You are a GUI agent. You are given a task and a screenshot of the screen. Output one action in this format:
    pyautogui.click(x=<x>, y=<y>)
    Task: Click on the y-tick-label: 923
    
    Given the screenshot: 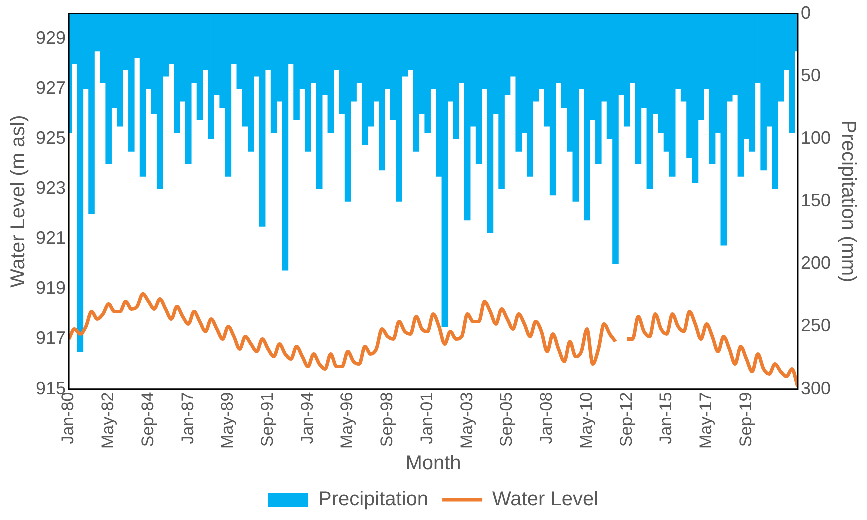 What is the action you would take?
    pyautogui.click(x=51, y=188)
    